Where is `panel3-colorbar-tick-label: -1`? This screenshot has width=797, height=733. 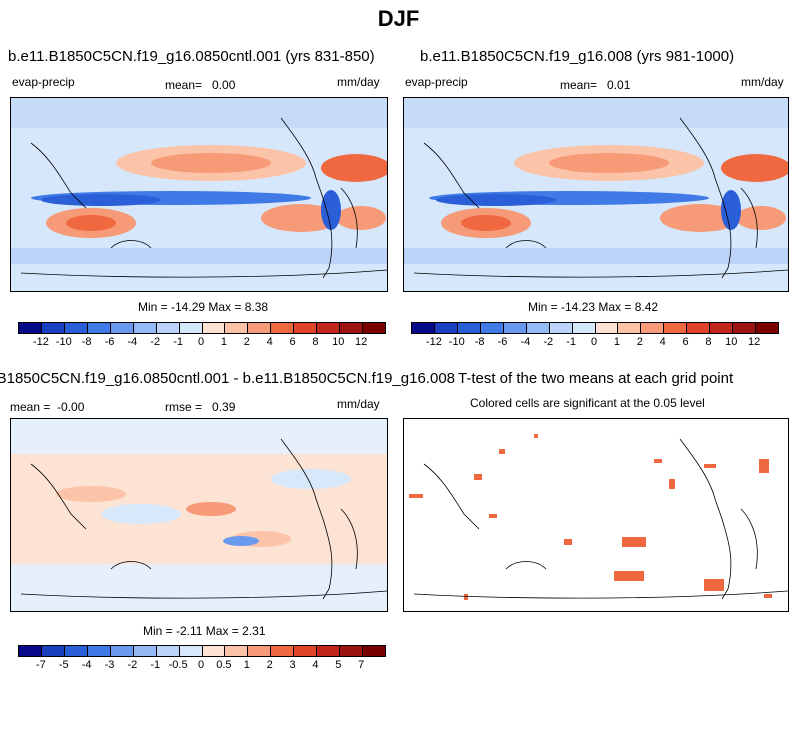 panel3-colorbar-tick-label: -1 is located at coordinates (155, 665).